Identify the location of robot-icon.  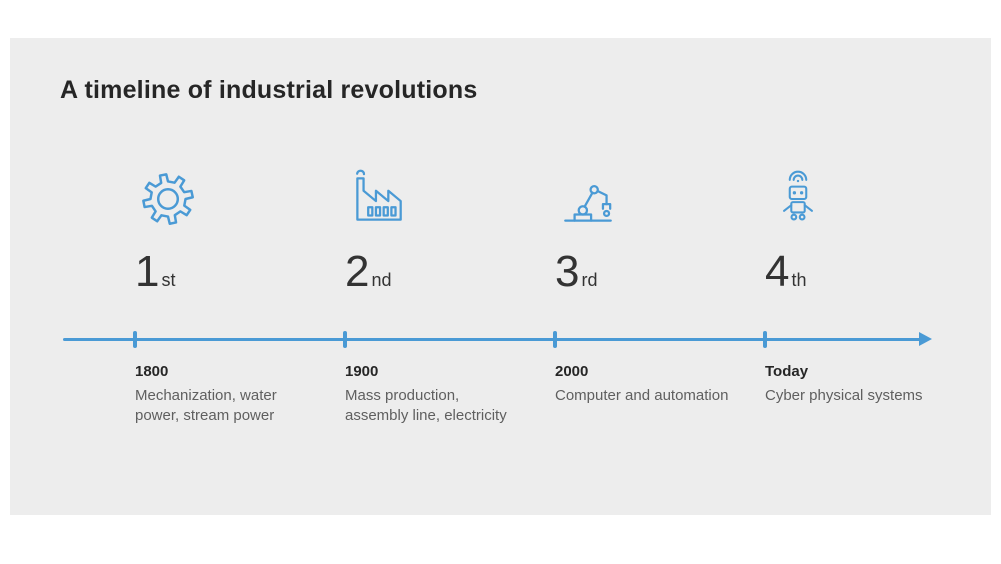
(798, 199).